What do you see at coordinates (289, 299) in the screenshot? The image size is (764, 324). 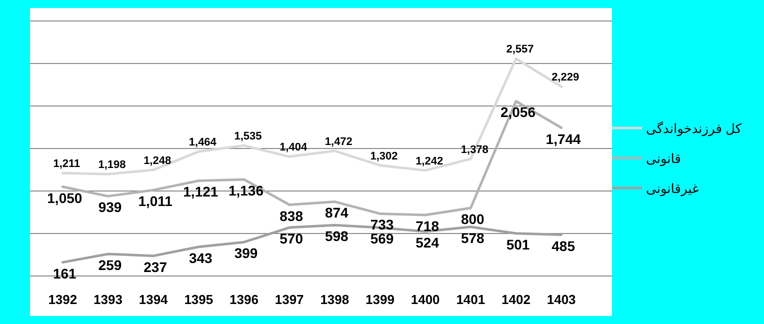 I see `x-tick-label: 1397` at bounding box center [289, 299].